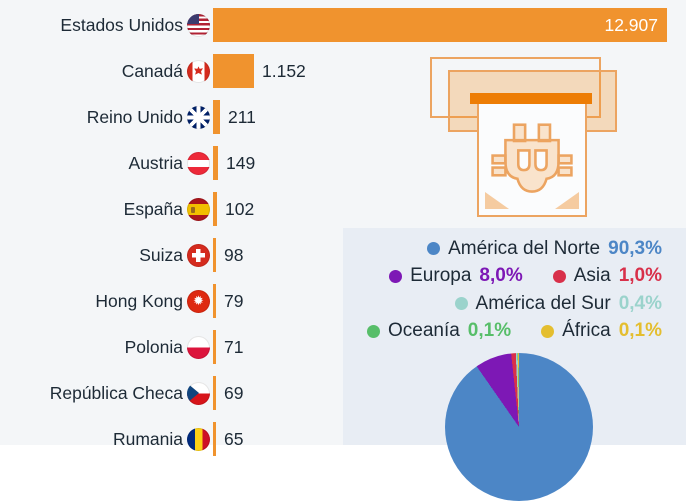 This screenshot has height=501, width=686. What do you see at coordinates (567, 200) in the screenshot?
I see `note-corner-right` at bounding box center [567, 200].